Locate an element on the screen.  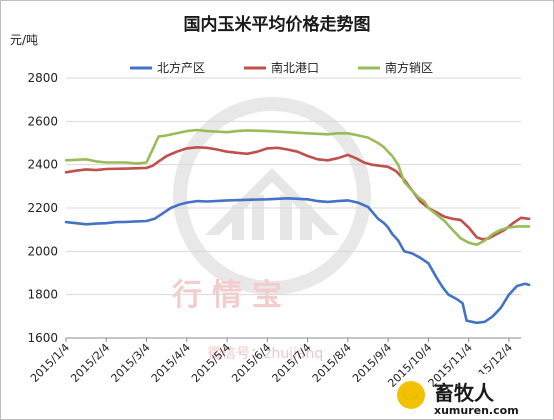
y-tick-label: 2200 is located at coordinates (42, 208).